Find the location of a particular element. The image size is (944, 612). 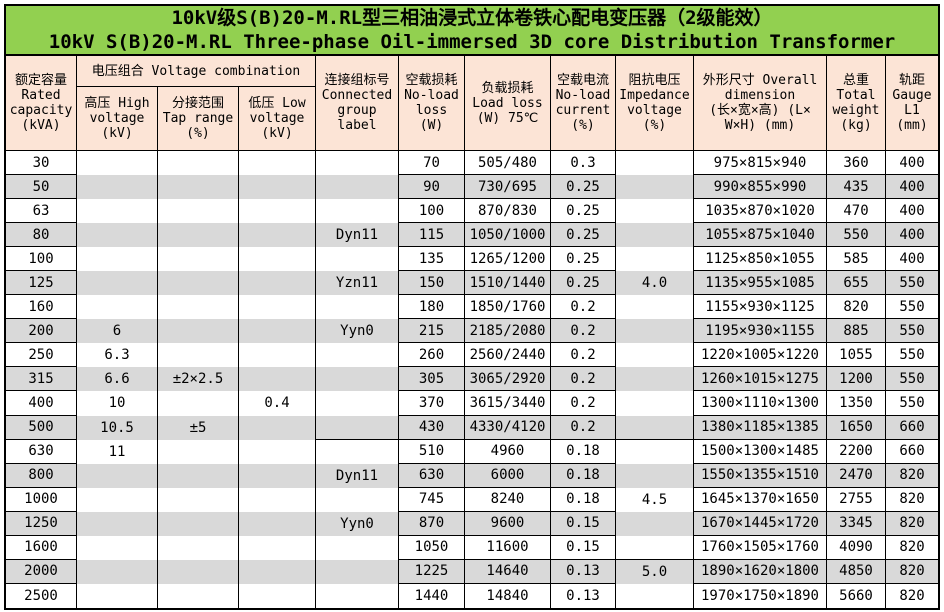

table-row: 630 11 510 4960 0.18 1500×1300×1485 2200 660 is located at coordinates (472, 451).